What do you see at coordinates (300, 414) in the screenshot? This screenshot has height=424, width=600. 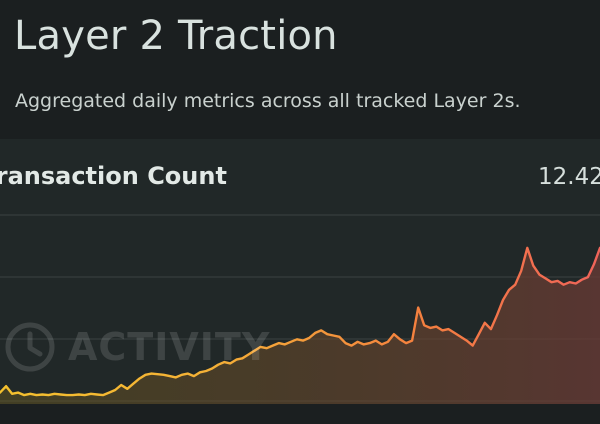 I see `bottom-strip` at bounding box center [300, 414].